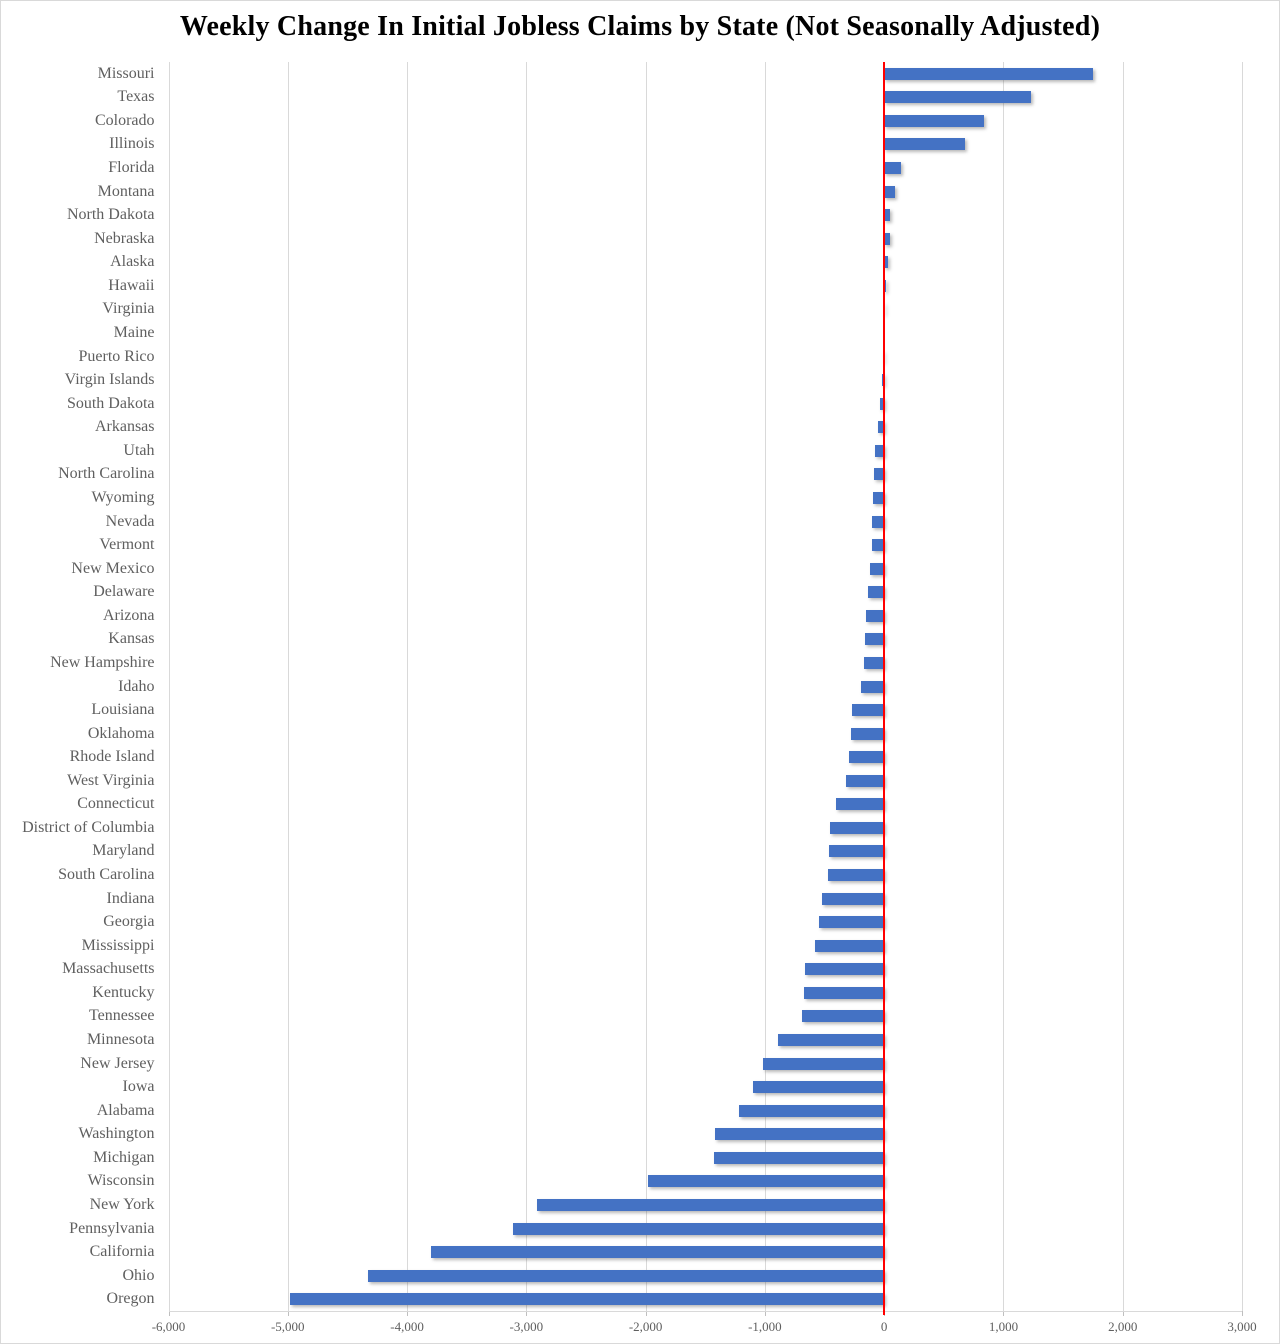 Image resolution: width=1280 pixels, height=1344 pixels. What do you see at coordinates (705, 1311) in the screenshot?
I see `x-axis-line` at bounding box center [705, 1311].